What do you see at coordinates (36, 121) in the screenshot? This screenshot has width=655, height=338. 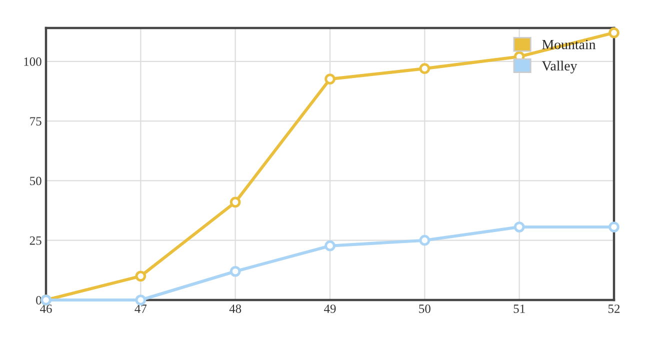 I see `y-tick-label: 75` at bounding box center [36, 121].